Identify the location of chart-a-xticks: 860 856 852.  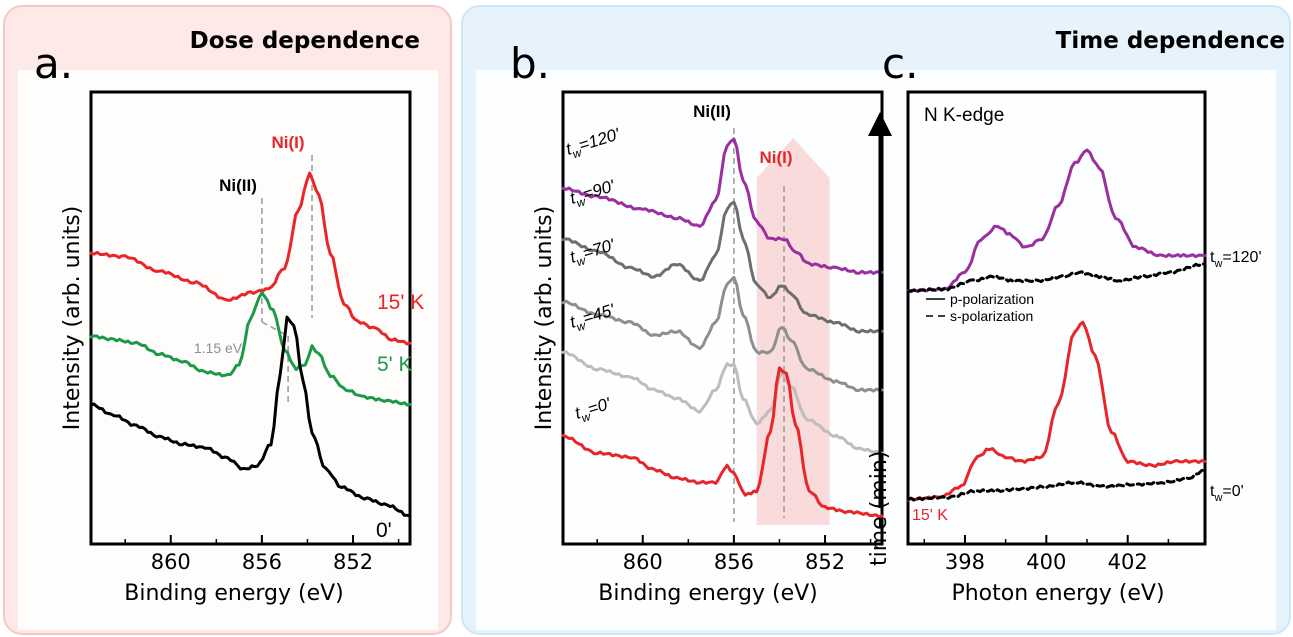
(262, 554).